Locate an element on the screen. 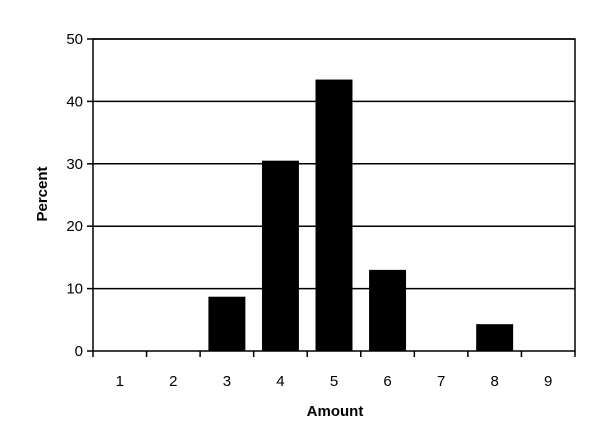  x-tick-label: 7 is located at coordinates (441, 381).